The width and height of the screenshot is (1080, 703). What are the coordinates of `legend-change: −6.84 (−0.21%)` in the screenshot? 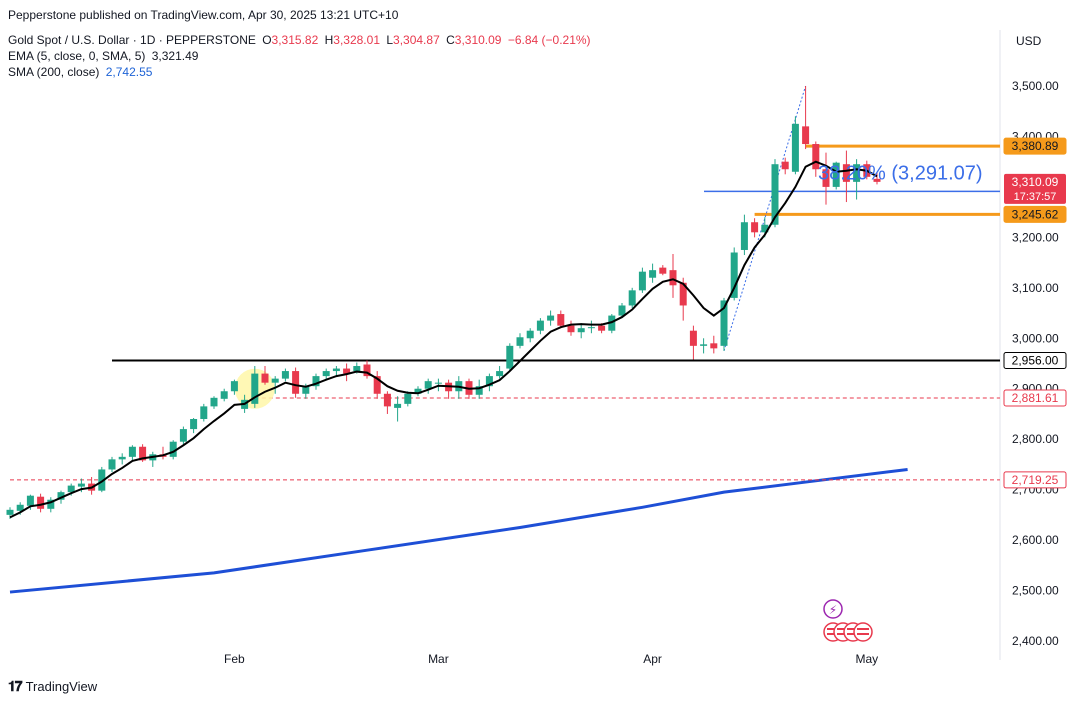 It's located at (549, 40).